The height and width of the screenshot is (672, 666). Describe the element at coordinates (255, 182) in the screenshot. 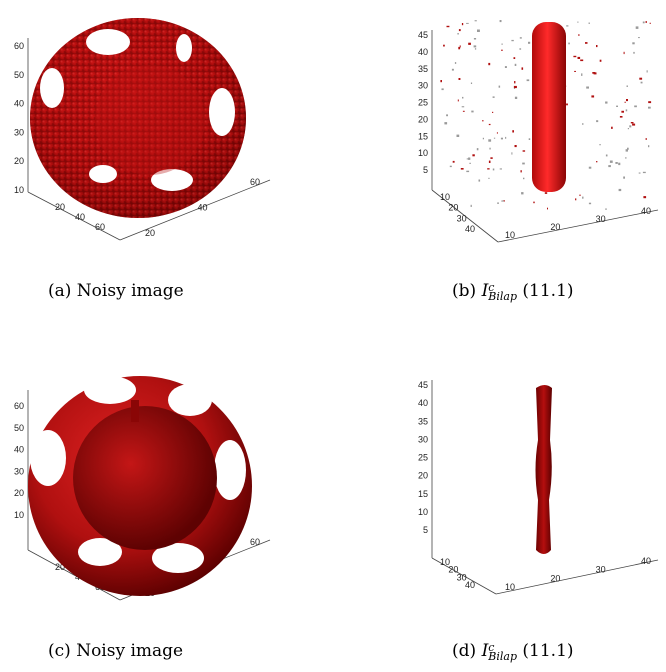

I see `y-tick-label: 60` at that location.